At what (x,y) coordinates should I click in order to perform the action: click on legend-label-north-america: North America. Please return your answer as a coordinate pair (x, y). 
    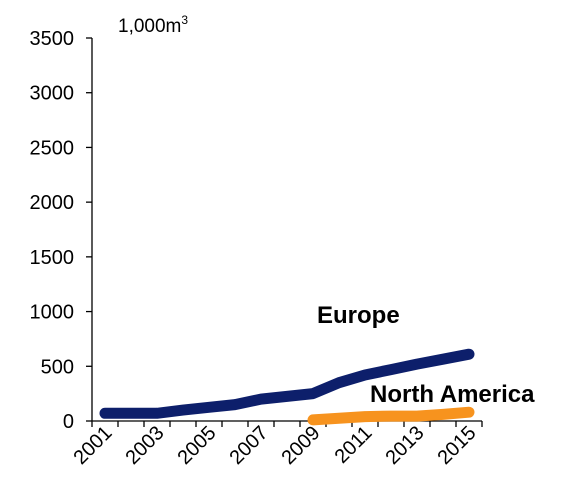
    Looking at the image, I should click on (452, 394).